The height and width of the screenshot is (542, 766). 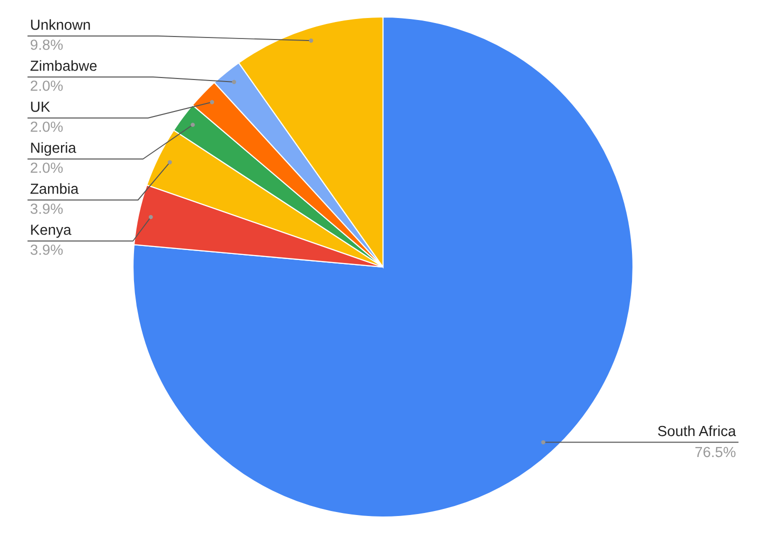 What do you see at coordinates (715, 452) in the screenshot?
I see `data-label: 76.5%` at bounding box center [715, 452].